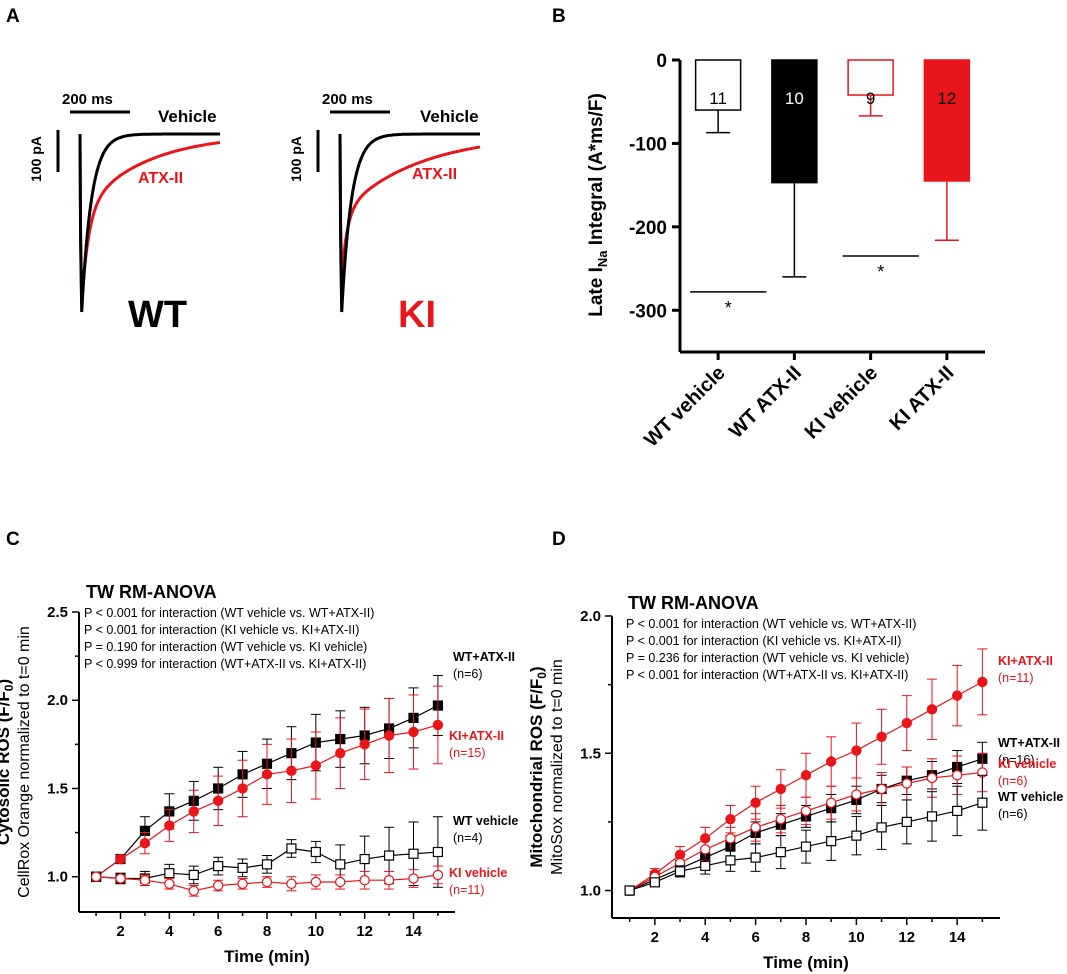 The width and height of the screenshot is (1067, 974). I want to click on significance-star: *, so click(880, 272).